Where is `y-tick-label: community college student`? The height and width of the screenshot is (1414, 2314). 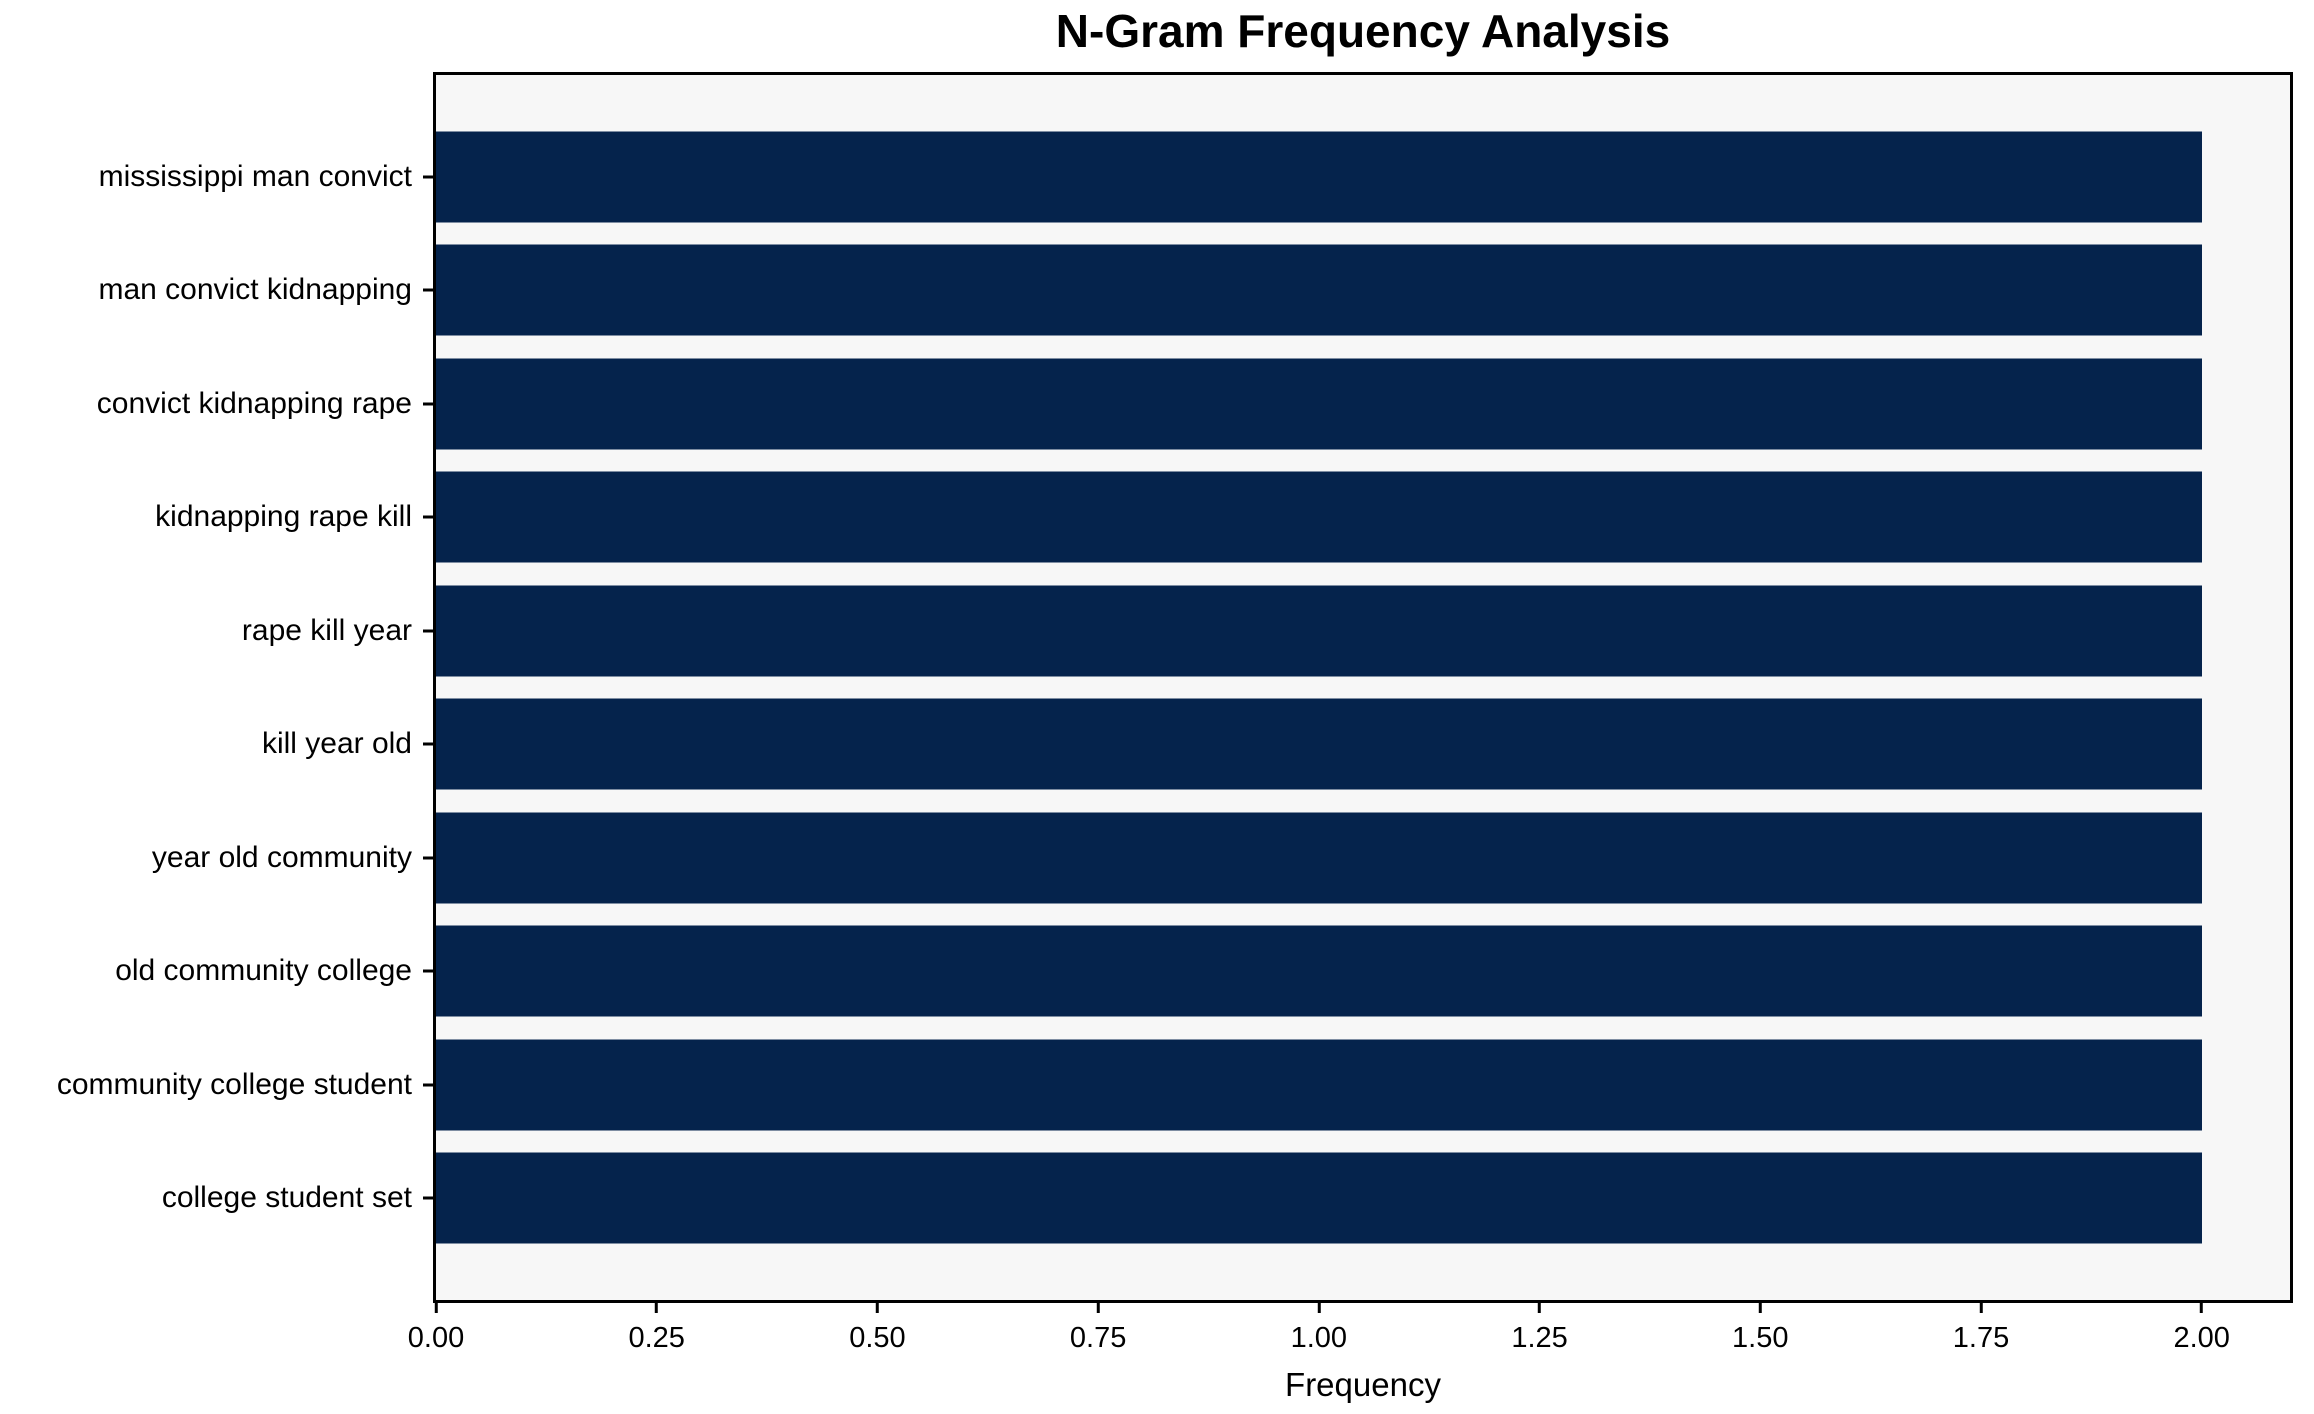
y-tick-label: community college student is located at coordinates (234, 1084).